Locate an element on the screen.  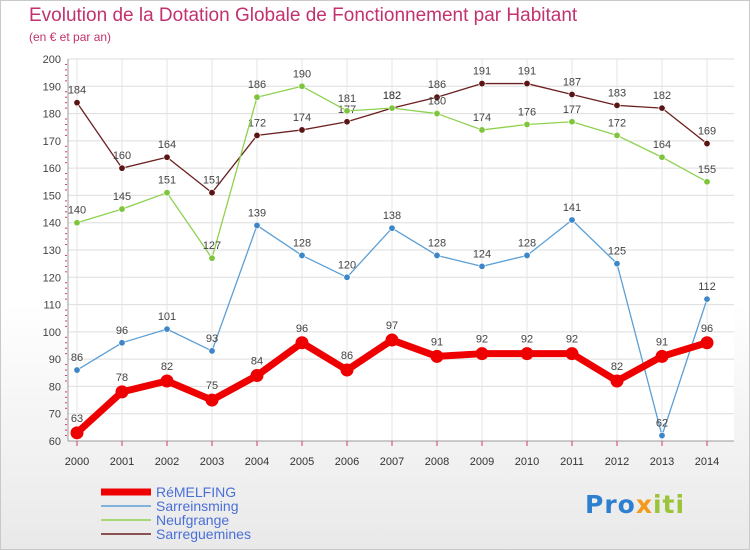
data-label-sarreguemines: 151 is located at coordinates (212, 181).